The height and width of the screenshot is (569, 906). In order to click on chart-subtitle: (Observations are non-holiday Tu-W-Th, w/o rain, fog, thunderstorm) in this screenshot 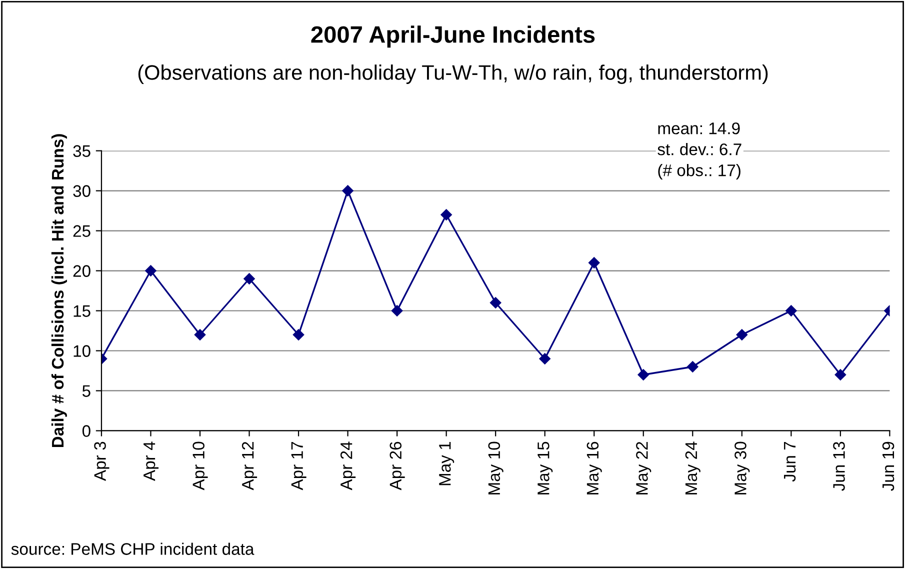, I will do `click(453, 74)`.